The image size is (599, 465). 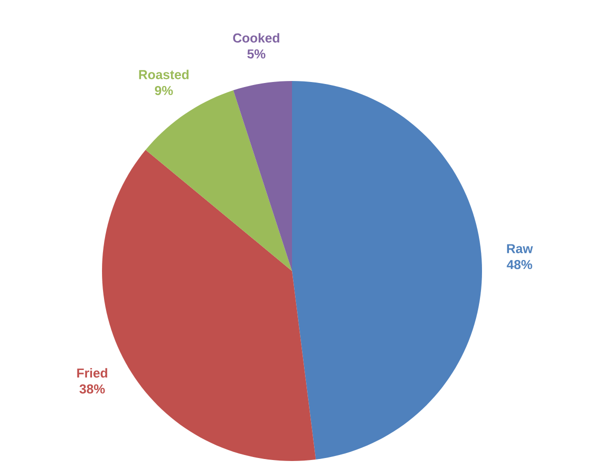 I want to click on slice-label: Fried, so click(x=92, y=373).